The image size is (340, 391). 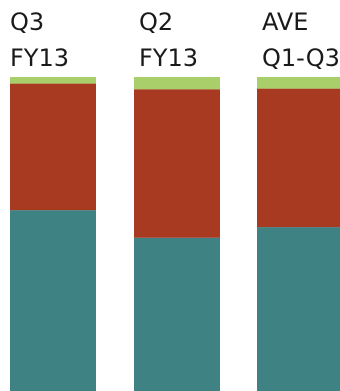 What do you see at coordinates (168, 58) in the screenshot?
I see `category-label-1-1: FY13` at bounding box center [168, 58].